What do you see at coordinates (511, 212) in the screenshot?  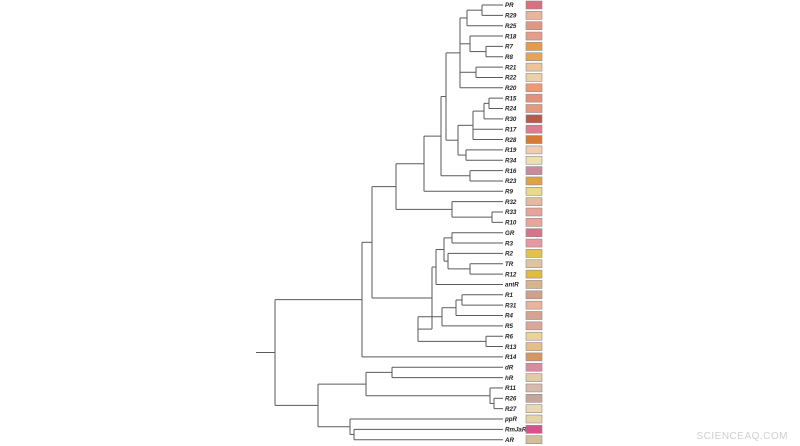 I see `leaf-label: R33` at bounding box center [511, 212].